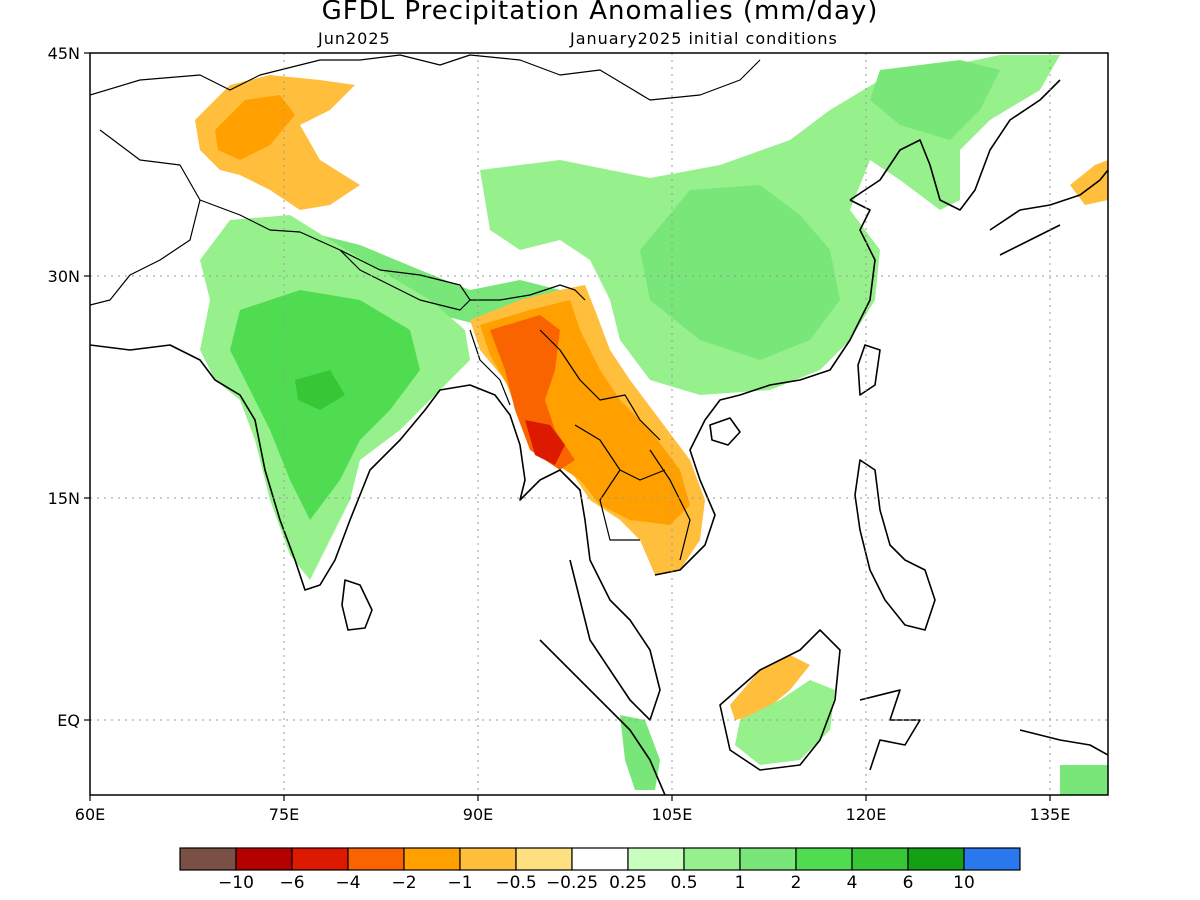 This screenshot has width=1200, height=900. Describe the element at coordinates (545, 442) in the screenshot. I see `dry-anomaly-myanmar-peak` at that location.